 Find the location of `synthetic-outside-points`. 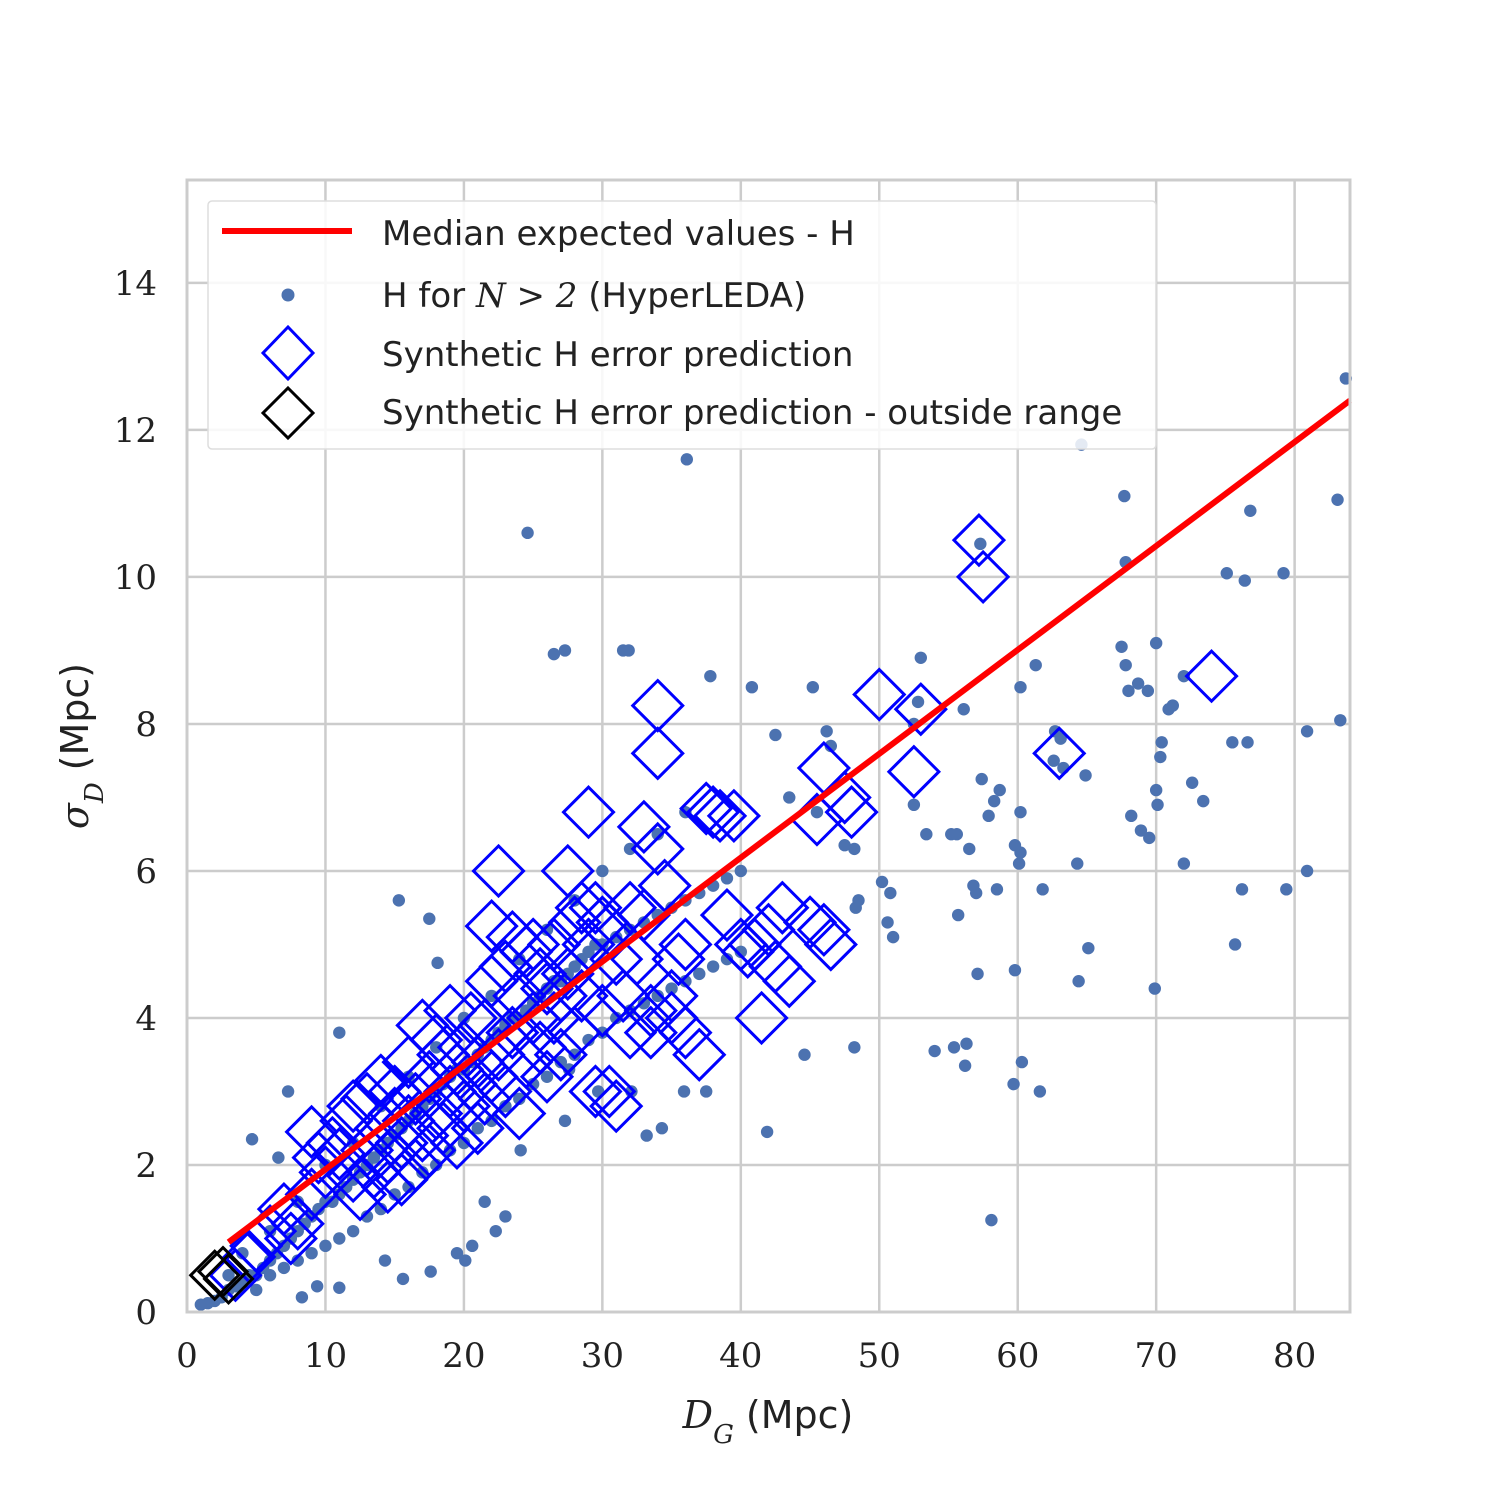

synthetic-outside-points is located at coordinates (221, 1275).